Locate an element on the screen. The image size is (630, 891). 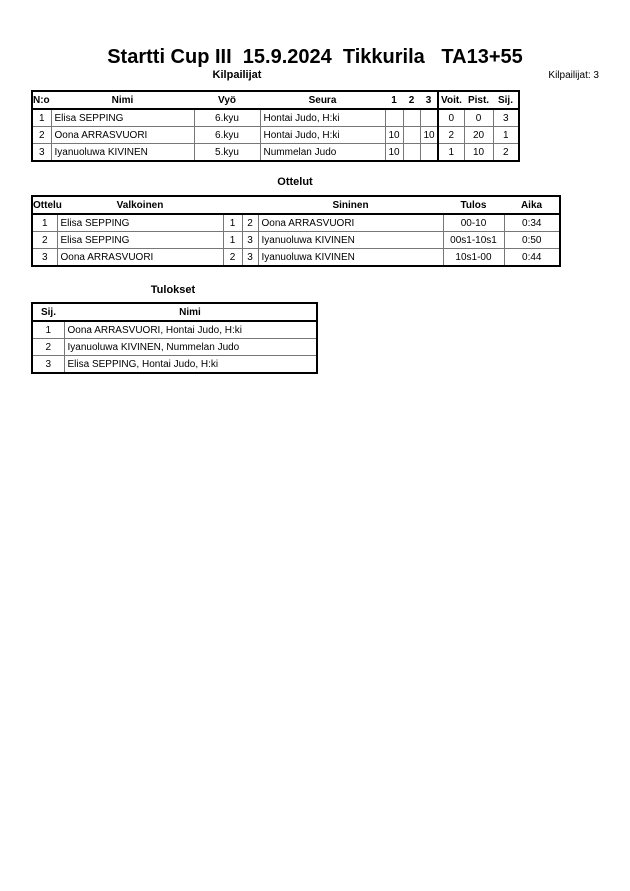
col-club: Seura is located at coordinates (322, 100).